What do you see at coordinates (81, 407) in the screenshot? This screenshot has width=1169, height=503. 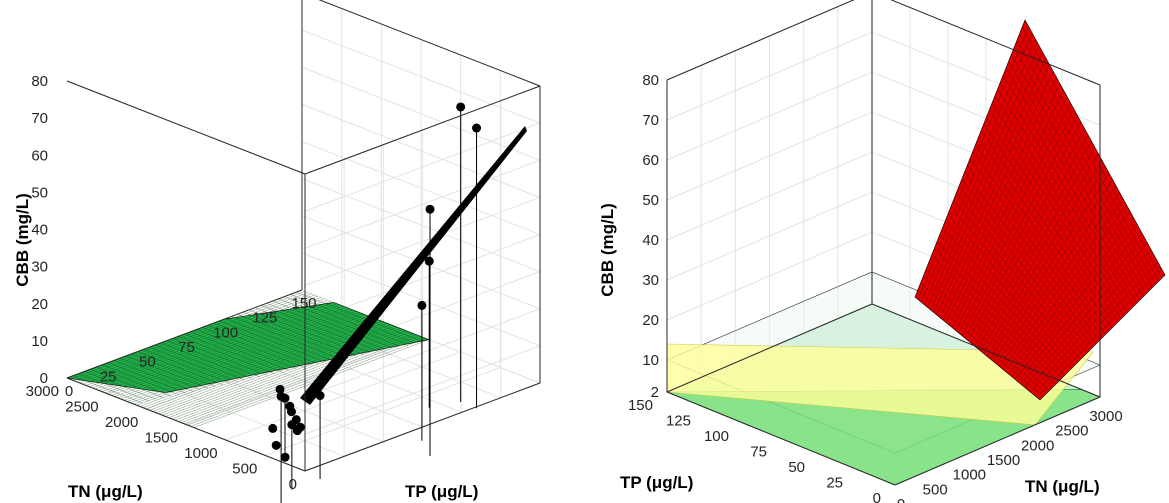 I see `left-x-tick: 2500` at bounding box center [81, 407].